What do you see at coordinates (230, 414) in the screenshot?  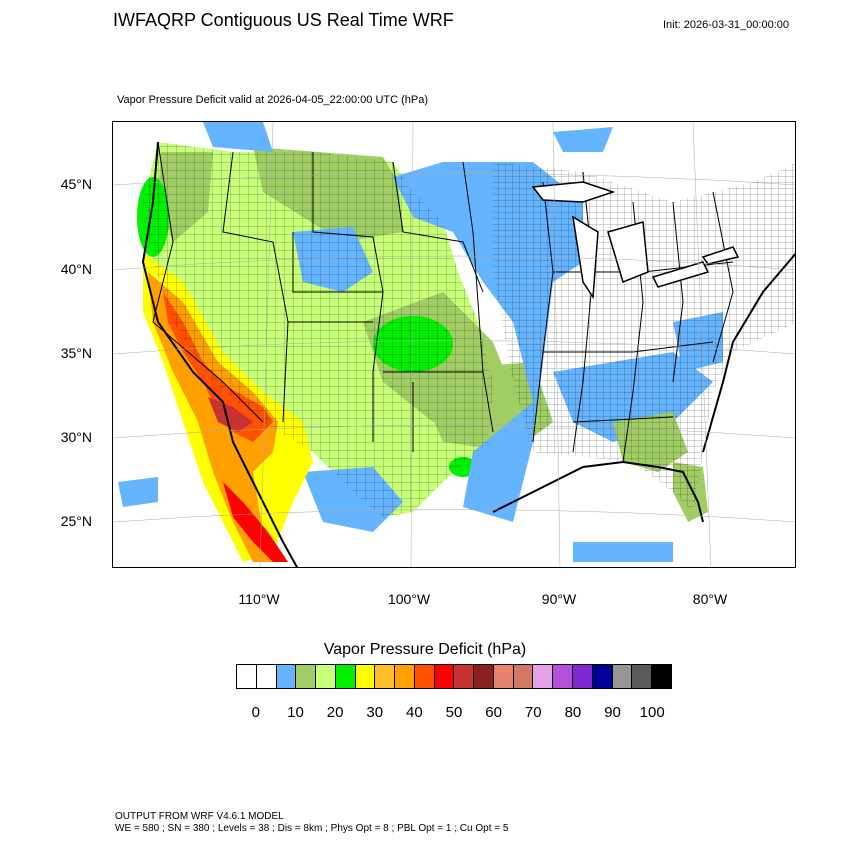 I see `region-darkred-desert` at bounding box center [230, 414].